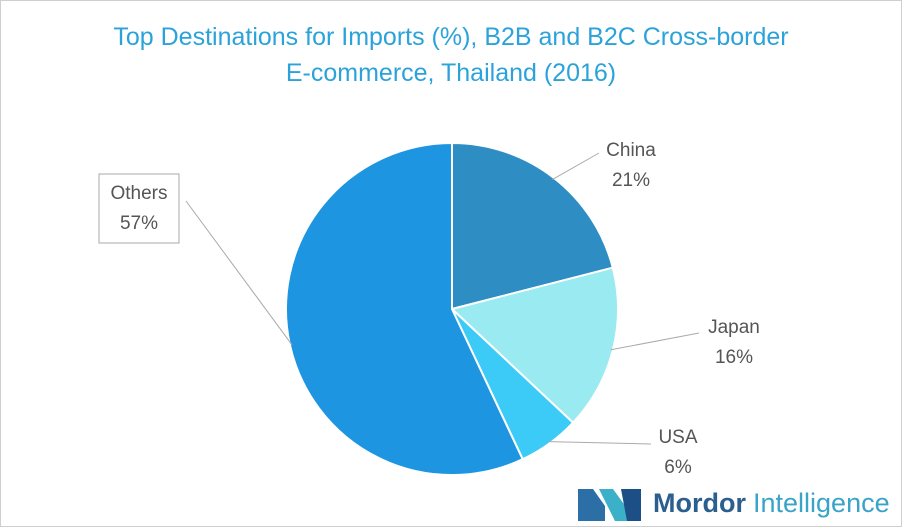 The width and height of the screenshot is (902, 527). Describe the element at coordinates (734, 327) in the screenshot. I see `slice-label: Japan` at that location.